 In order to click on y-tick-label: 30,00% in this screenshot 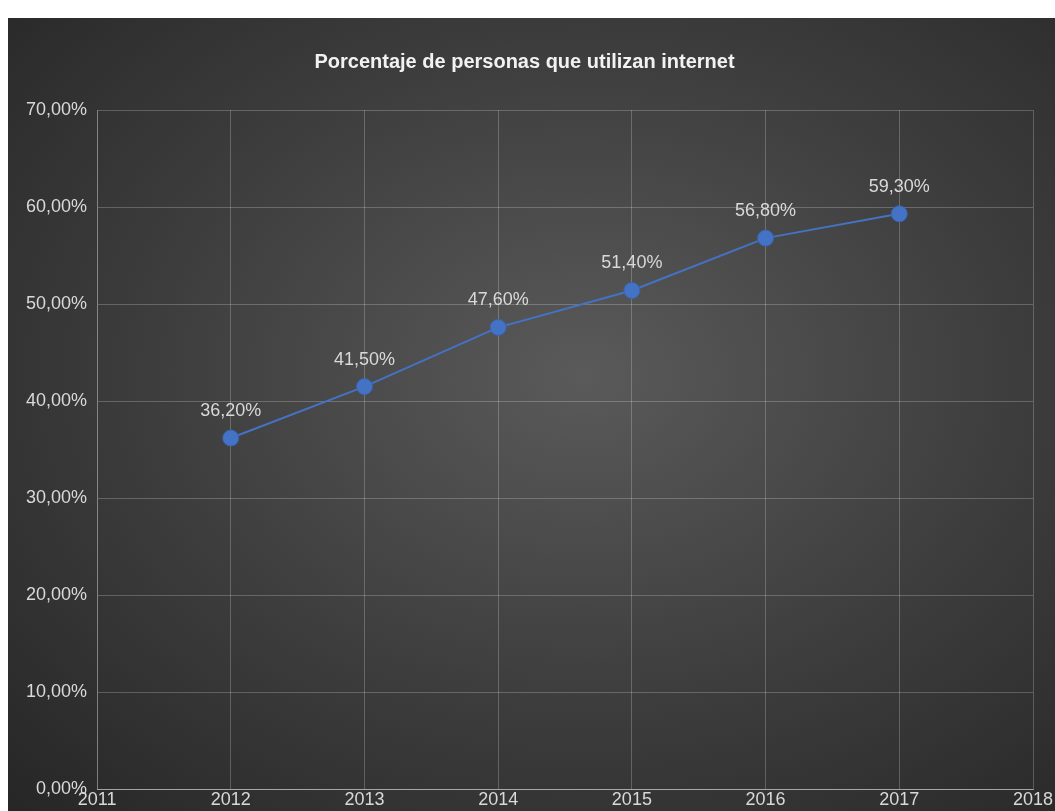, I will do `click(56, 497)`.